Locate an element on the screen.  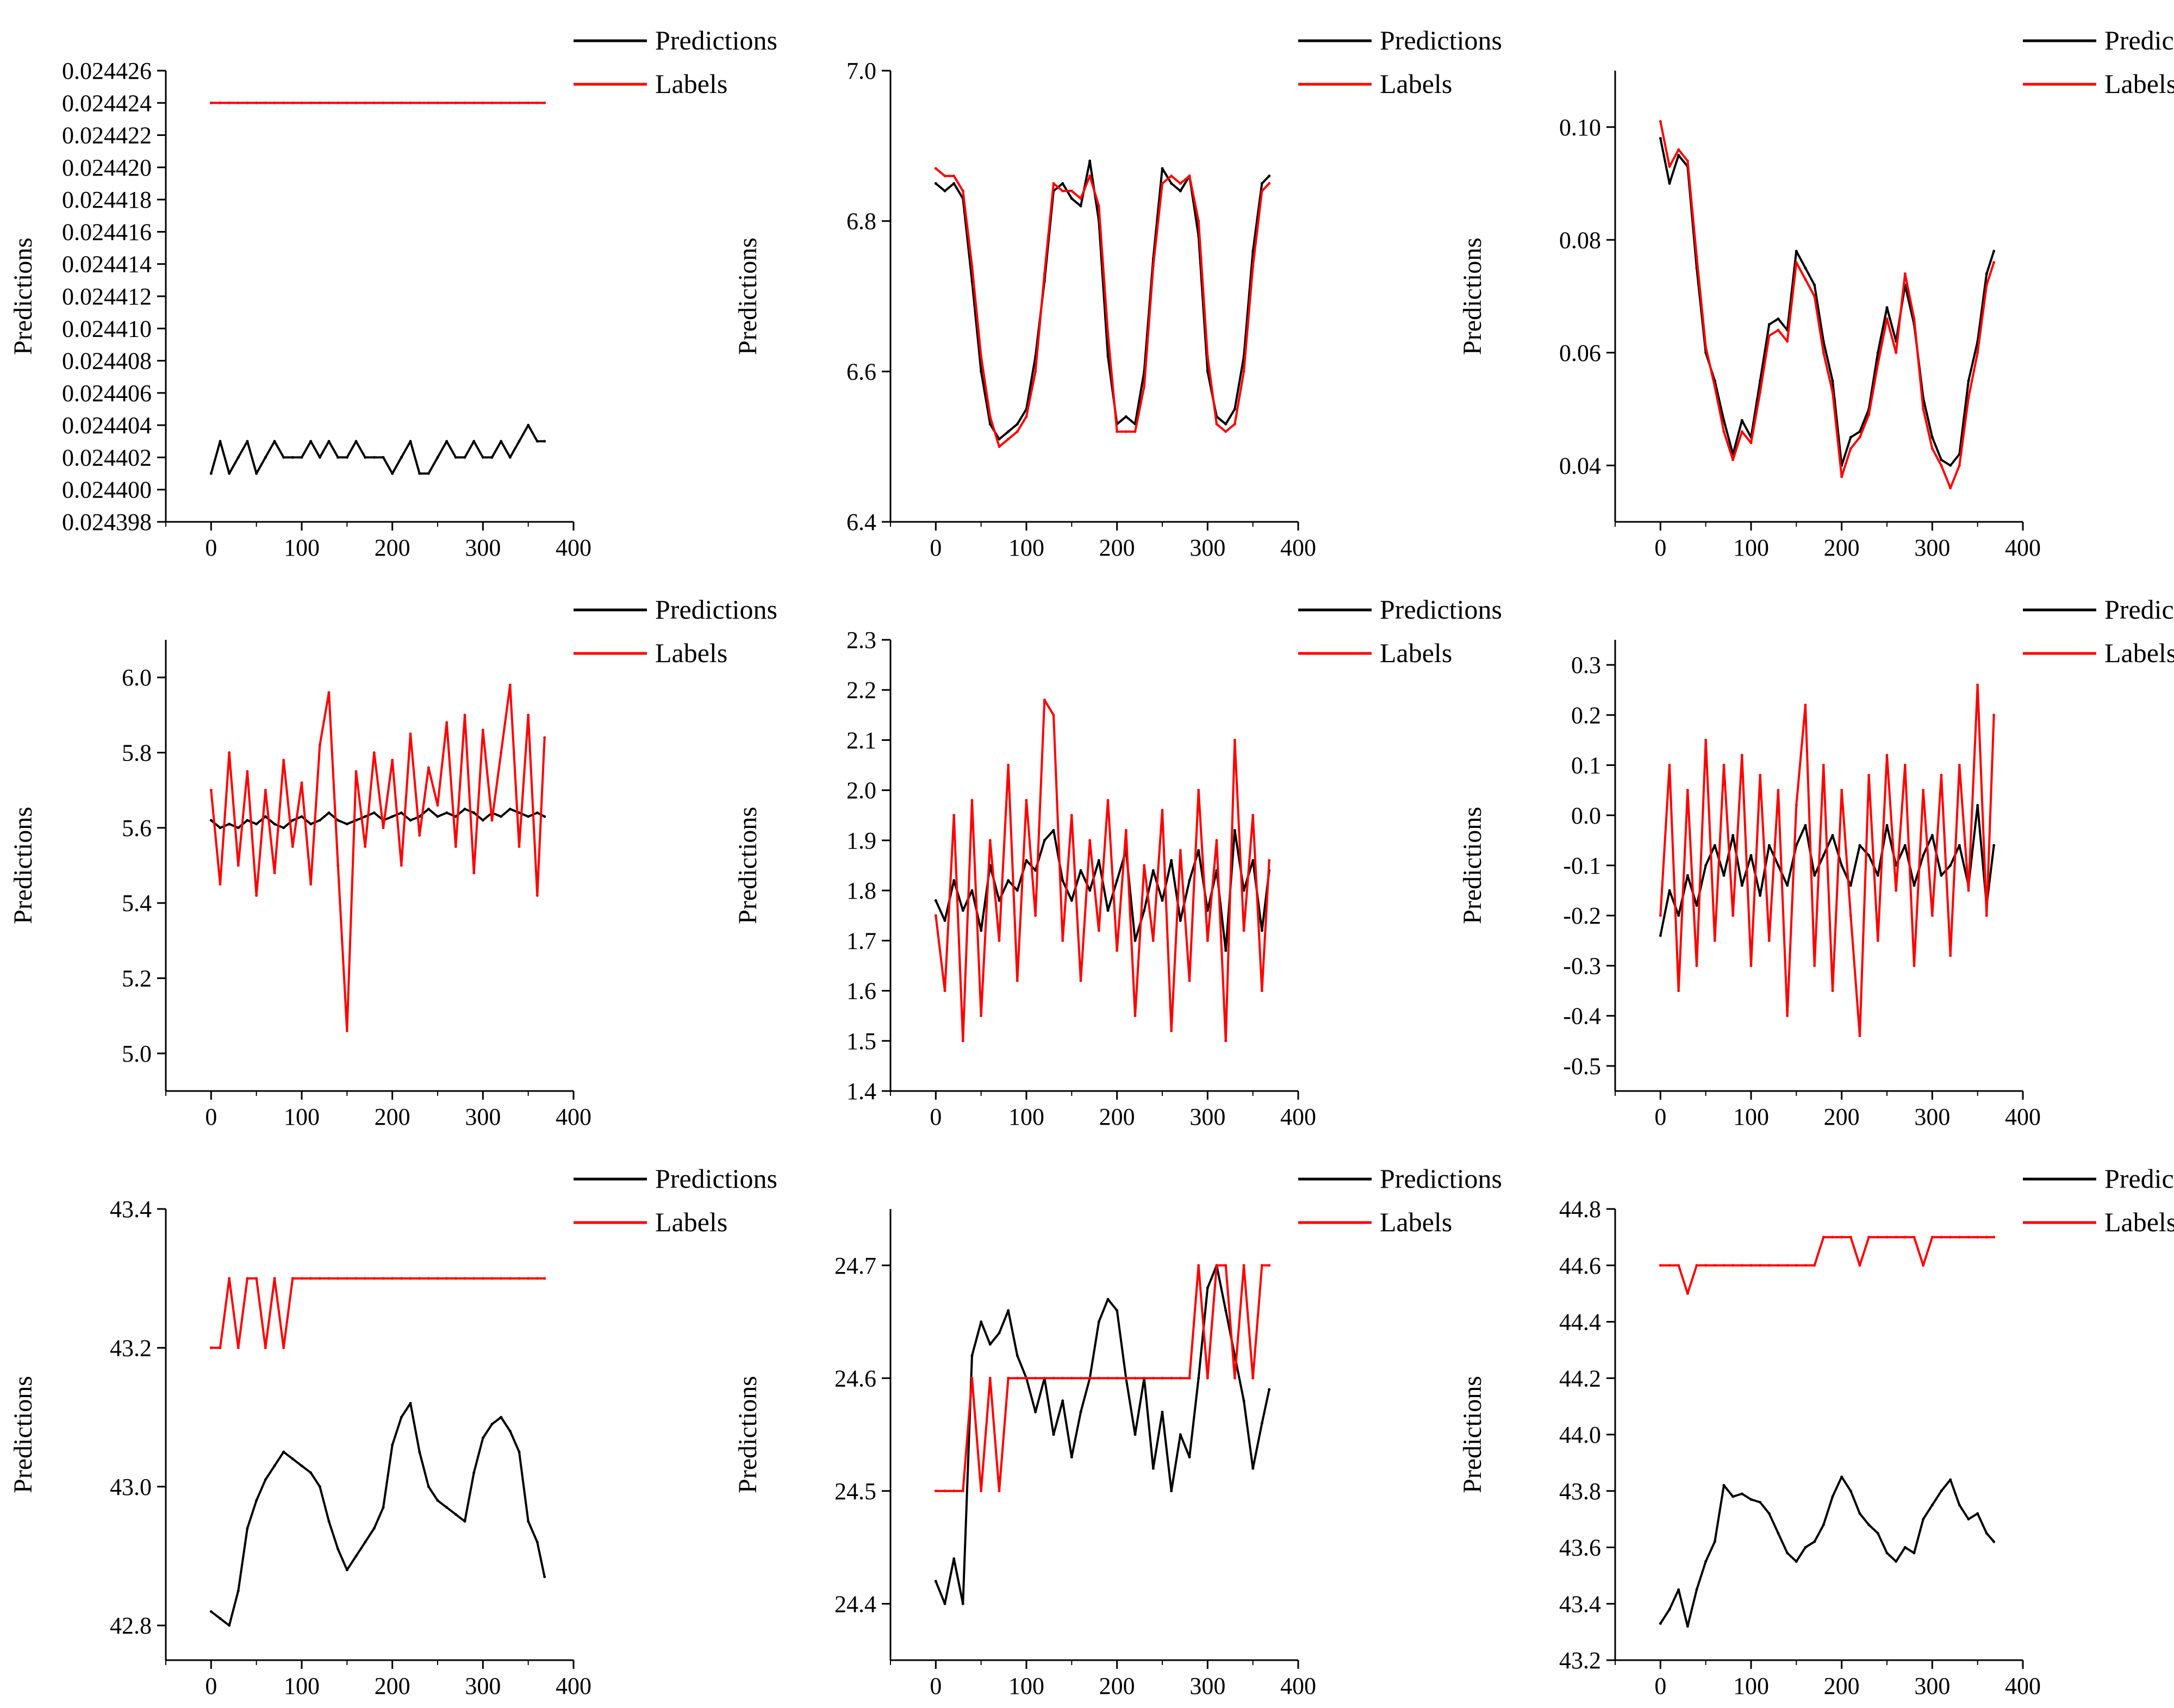
y-tick-label: 1.6 is located at coordinates (861, 991).